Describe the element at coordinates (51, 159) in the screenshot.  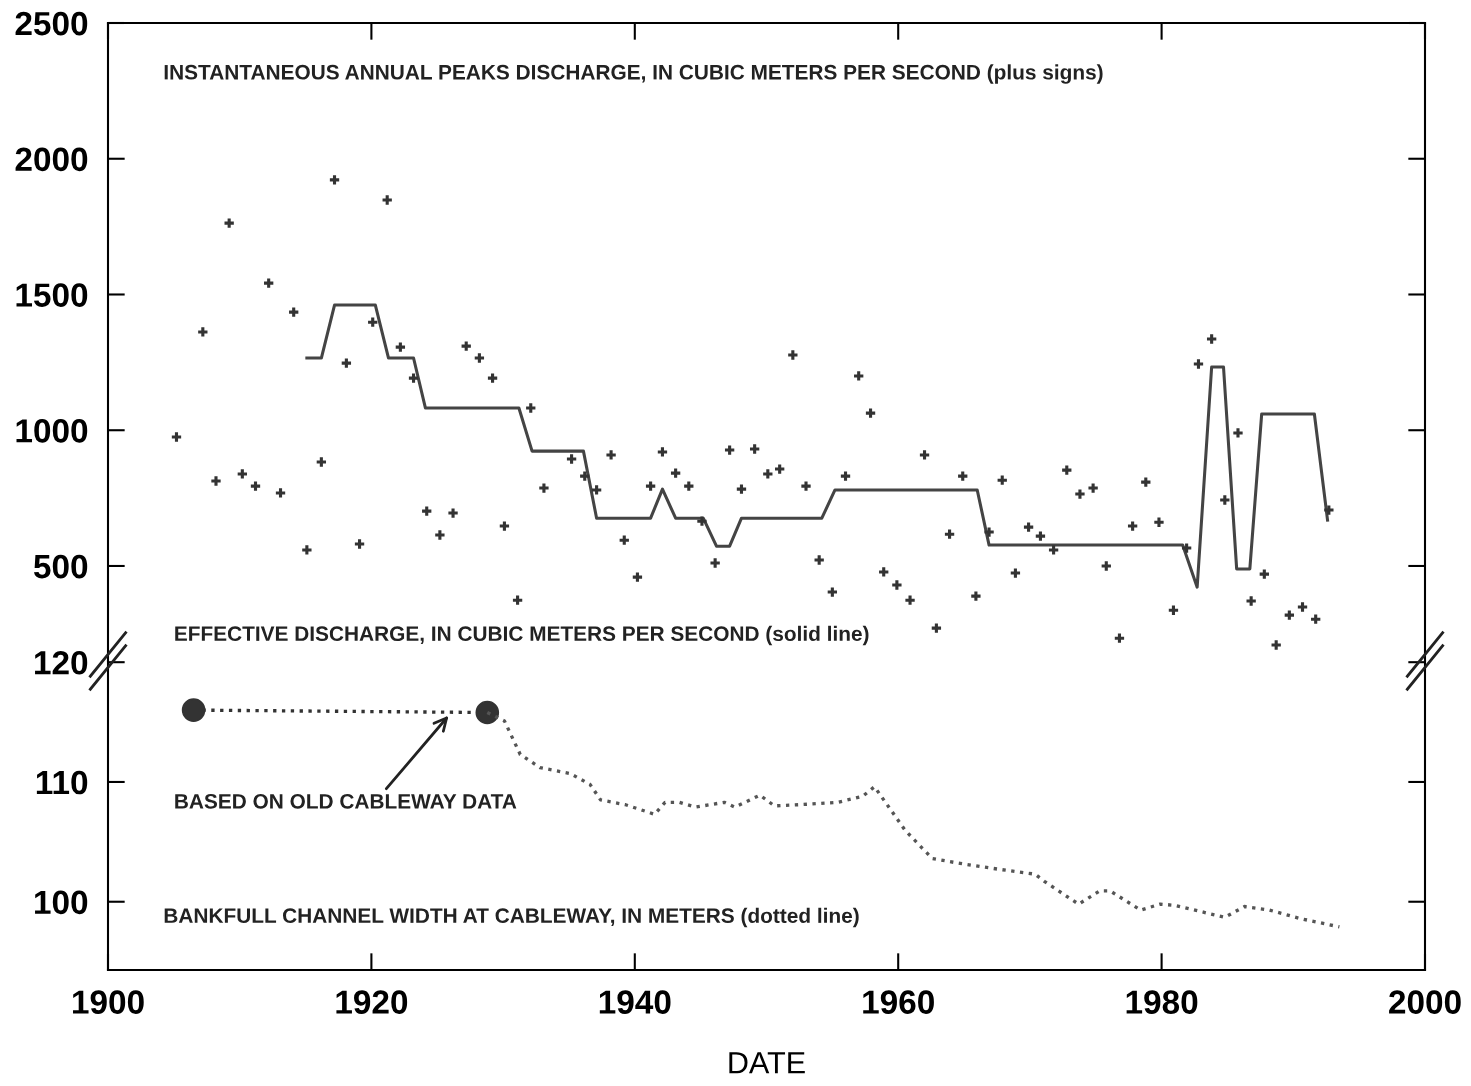
I see `y-tick-label: 2000` at that location.